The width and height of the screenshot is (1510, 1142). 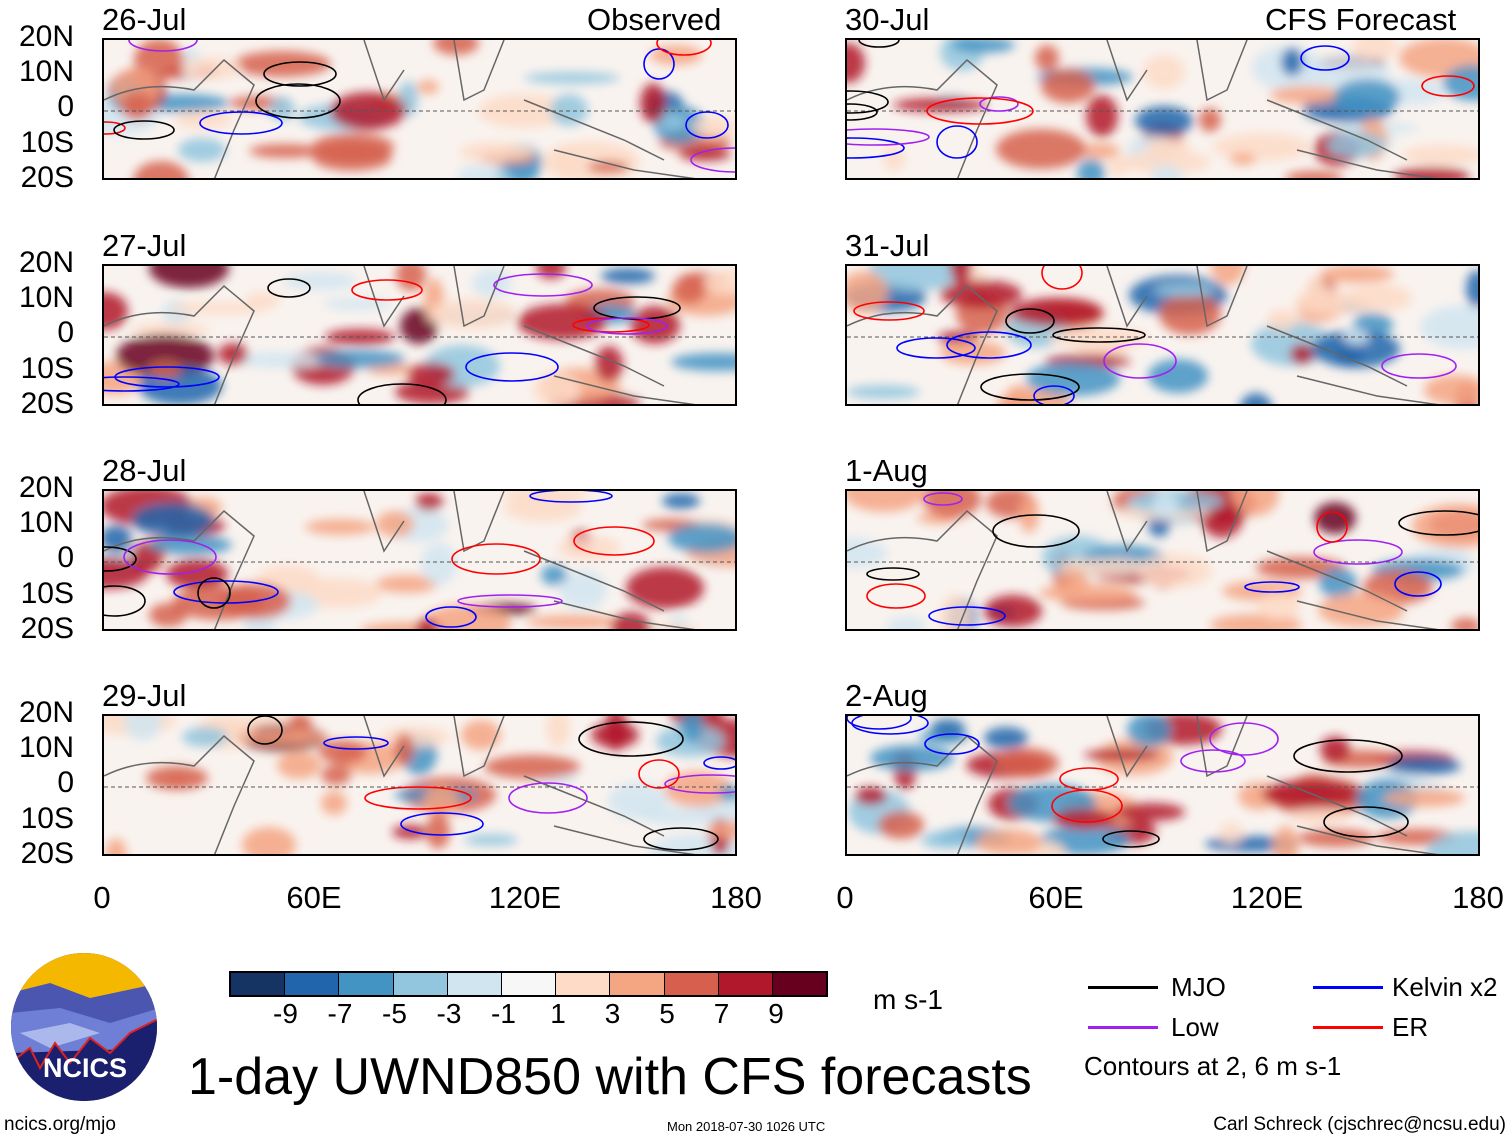 I want to click on legend-line-kelvin, so click(x=1348, y=987).